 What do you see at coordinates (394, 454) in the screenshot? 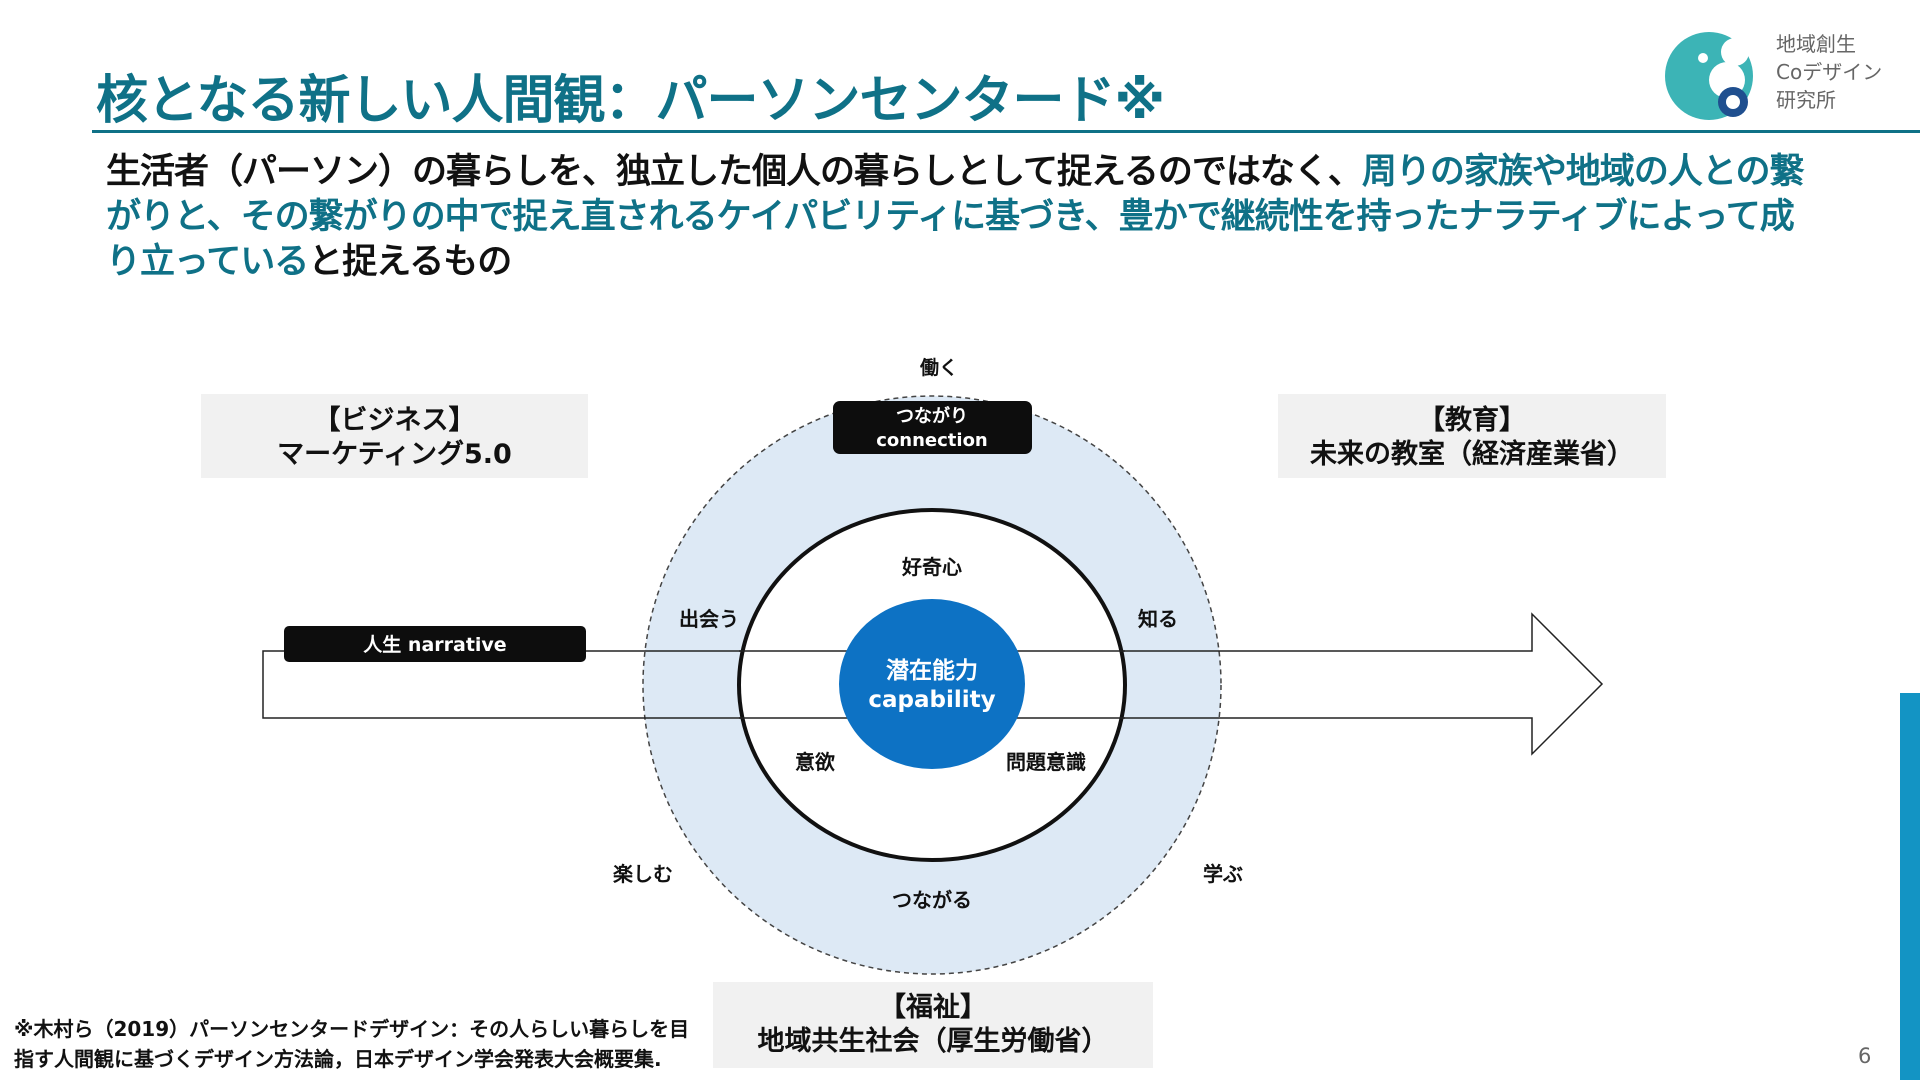
I see `business-box-text: マーケティング5.0` at bounding box center [394, 454].